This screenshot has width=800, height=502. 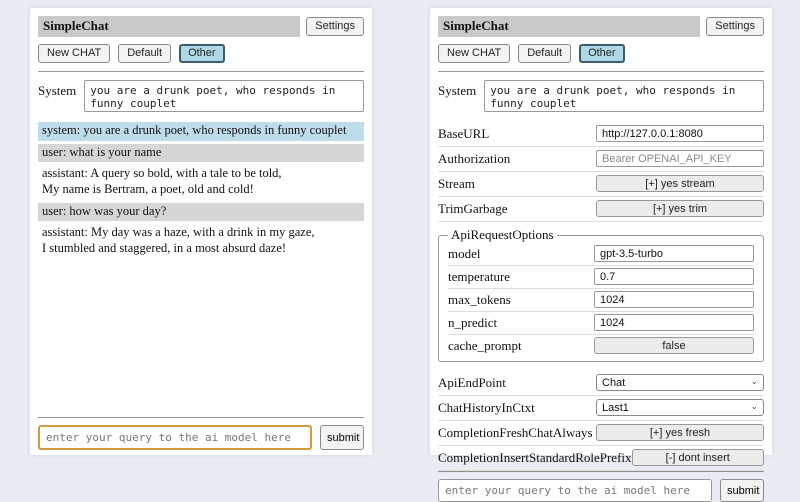 I want to click on setting-row-api-endpoint: ApiEndPoint Chat ⌄, so click(x=601, y=384).